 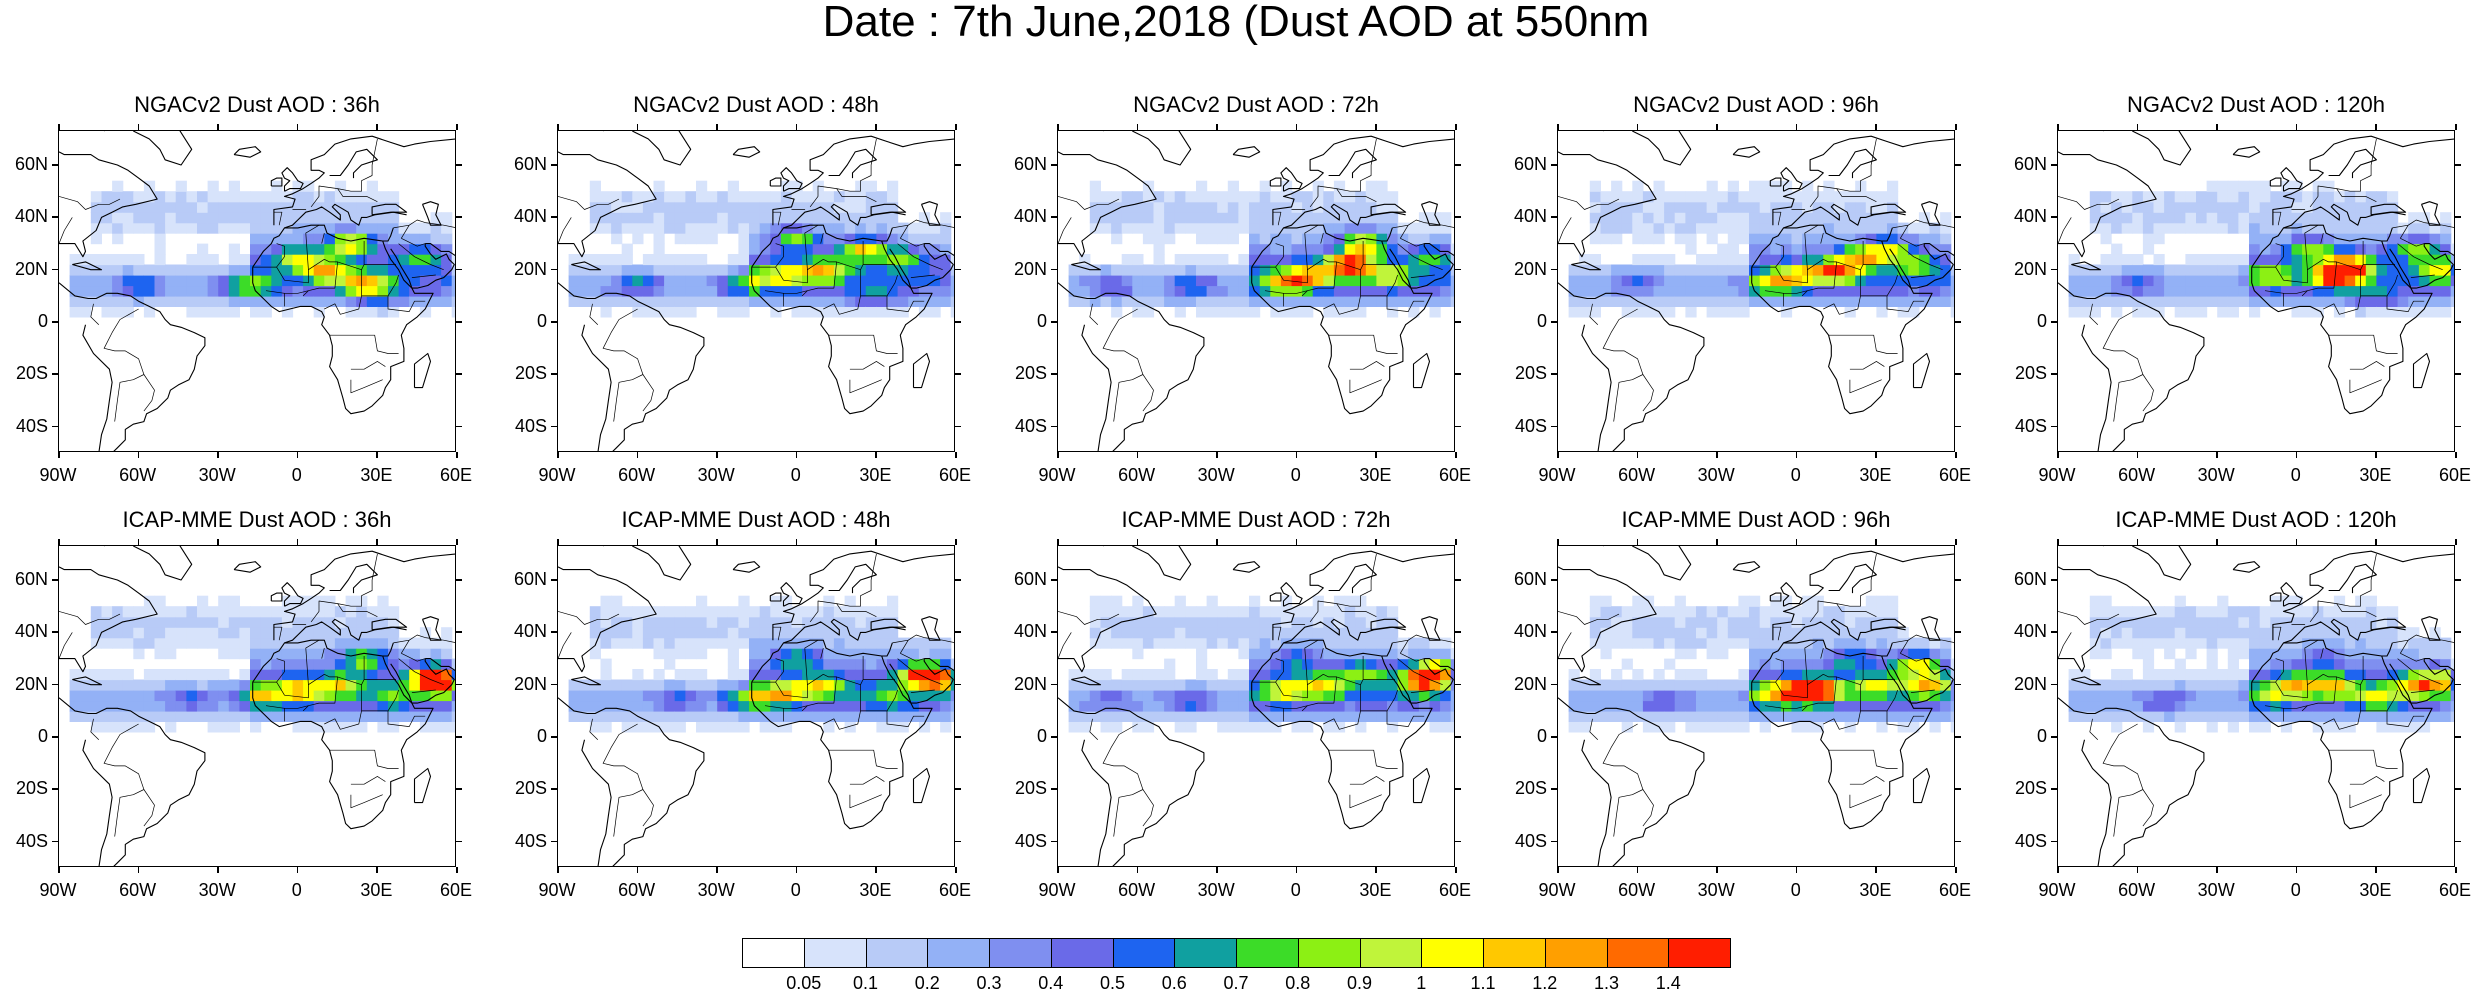 I want to click on panel-title: NGACv2 Dust AOD : 96h, so click(x=1756, y=104).